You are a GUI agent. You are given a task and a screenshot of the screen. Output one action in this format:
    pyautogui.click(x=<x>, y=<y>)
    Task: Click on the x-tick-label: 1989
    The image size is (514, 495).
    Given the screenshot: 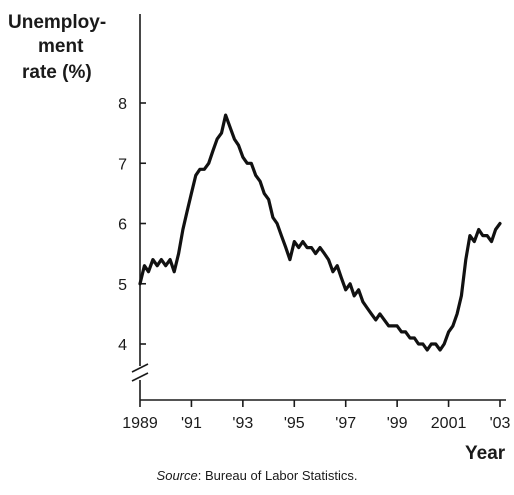 What is the action you would take?
    pyautogui.click(x=140, y=423)
    